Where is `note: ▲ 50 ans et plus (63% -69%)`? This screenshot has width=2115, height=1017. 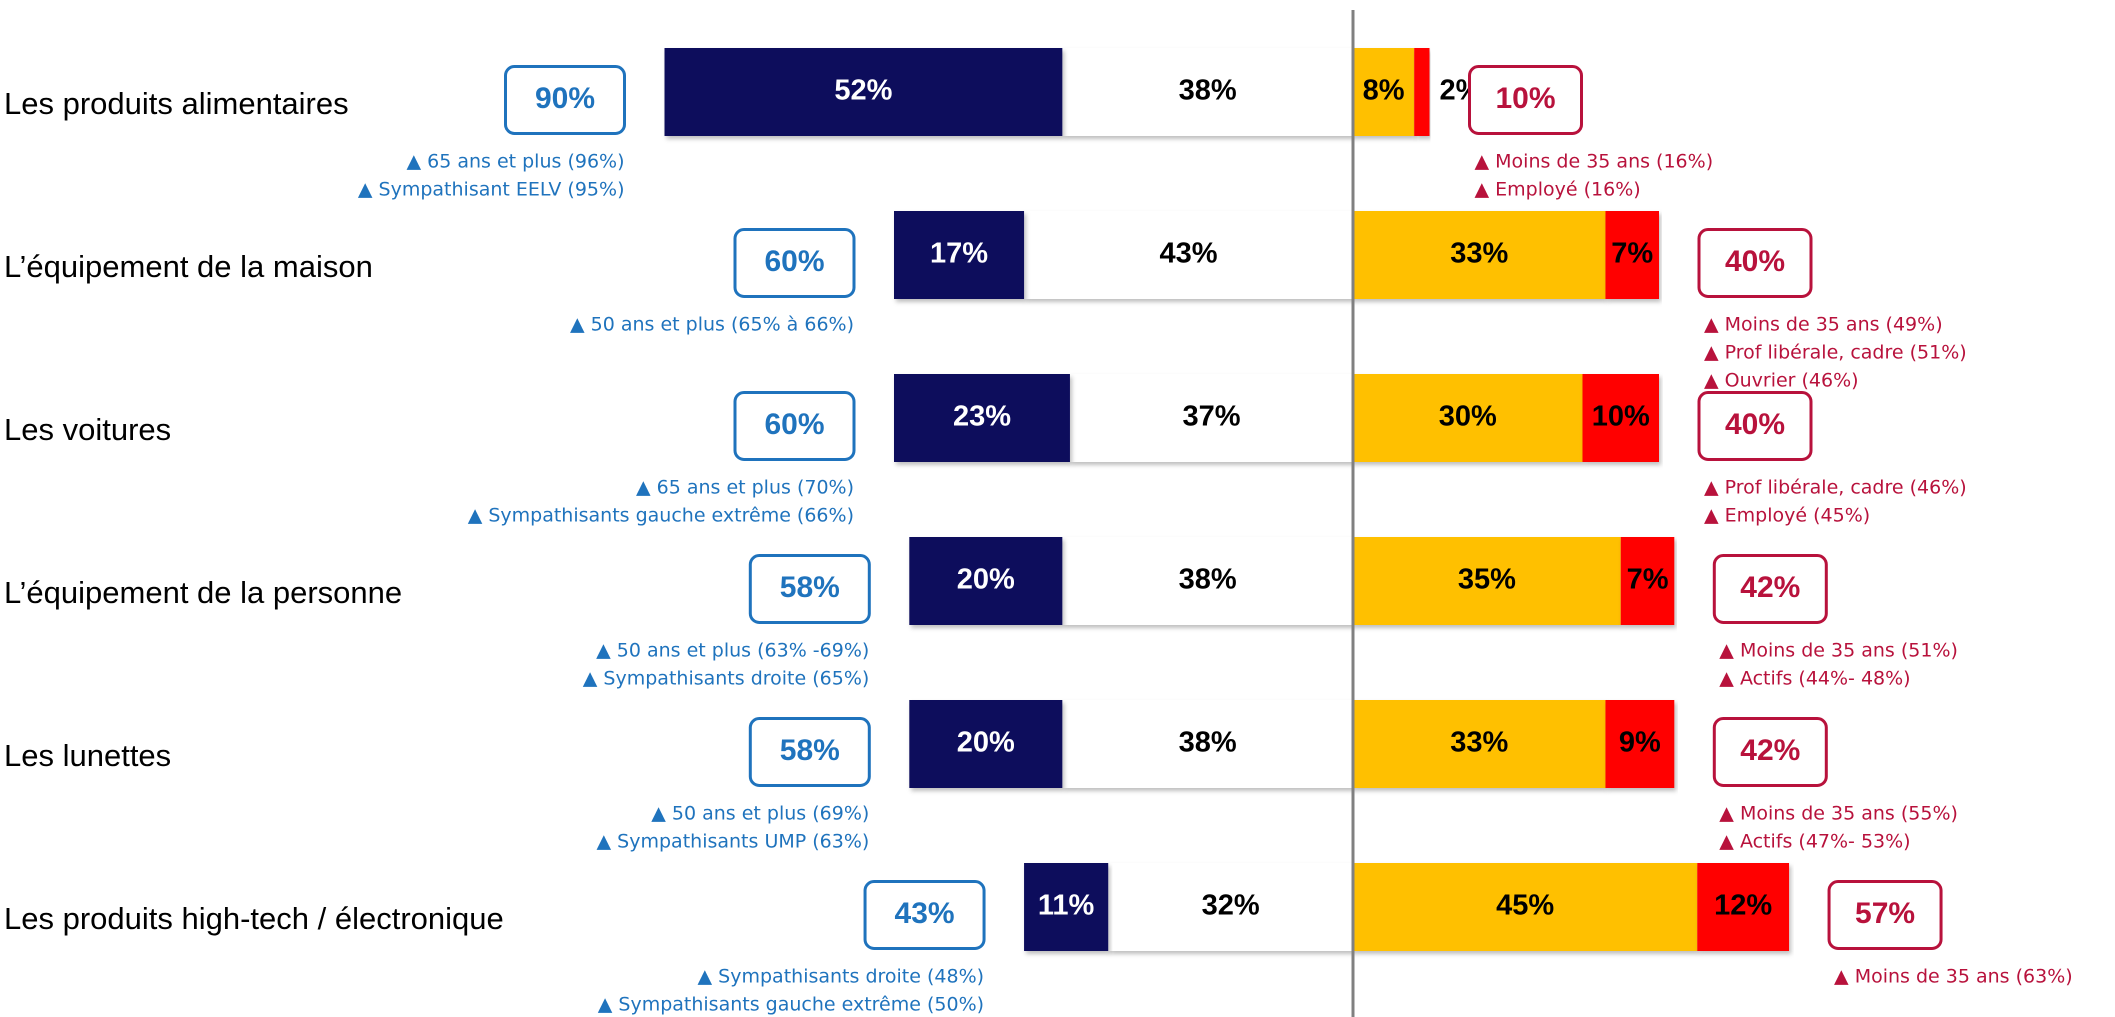 note: ▲ 50 ans et plus (63% -69%) is located at coordinates (732, 651).